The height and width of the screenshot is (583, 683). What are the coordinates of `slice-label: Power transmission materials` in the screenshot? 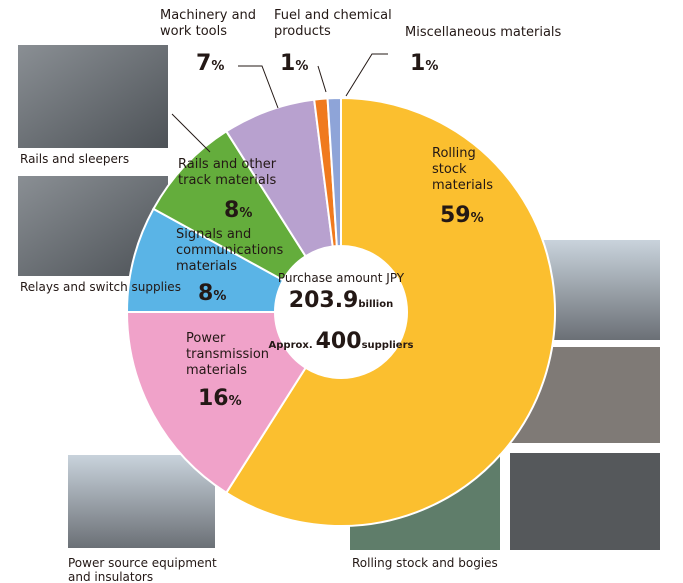 It's located at (227, 354).